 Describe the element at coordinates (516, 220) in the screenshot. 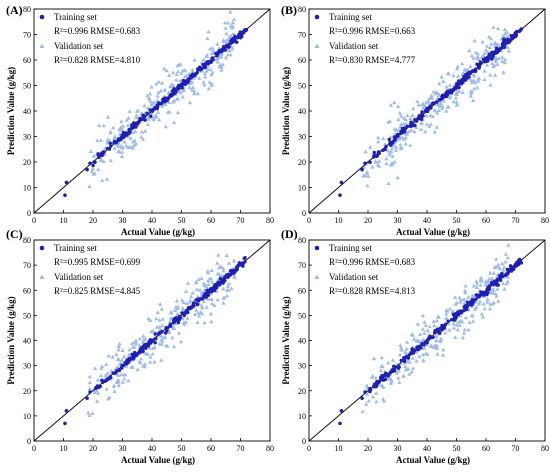

I see `x-tick-label: 70` at that location.